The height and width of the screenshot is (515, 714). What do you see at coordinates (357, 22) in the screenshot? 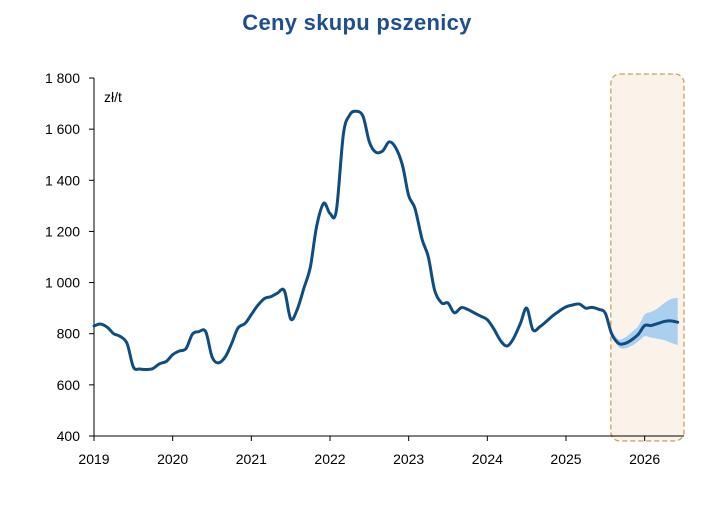
I see `chart-title: Ceny skupu pszenicy` at bounding box center [357, 22].